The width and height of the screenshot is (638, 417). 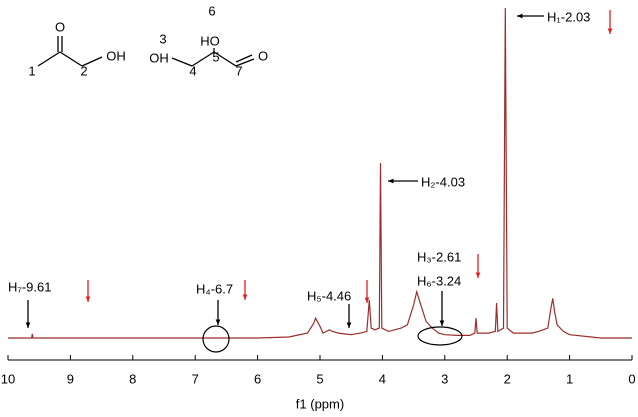 What do you see at coordinates (329, 295) in the screenshot?
I see `annotation: H₅-4.46` at bounding box center [329, 295].